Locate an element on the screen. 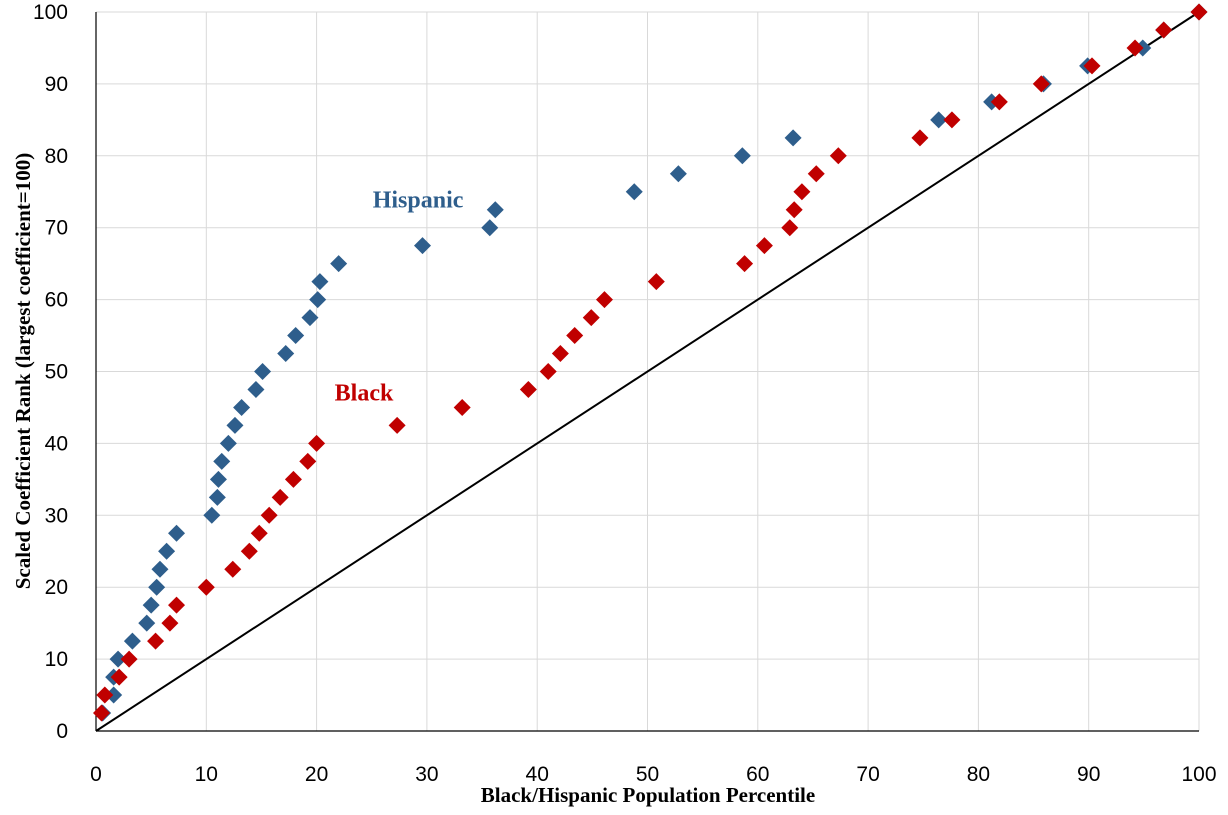 Image resolution: width=1228 pixels, height=815 pixels. y-tick-label: 20 is located at coordinates (56, 587).